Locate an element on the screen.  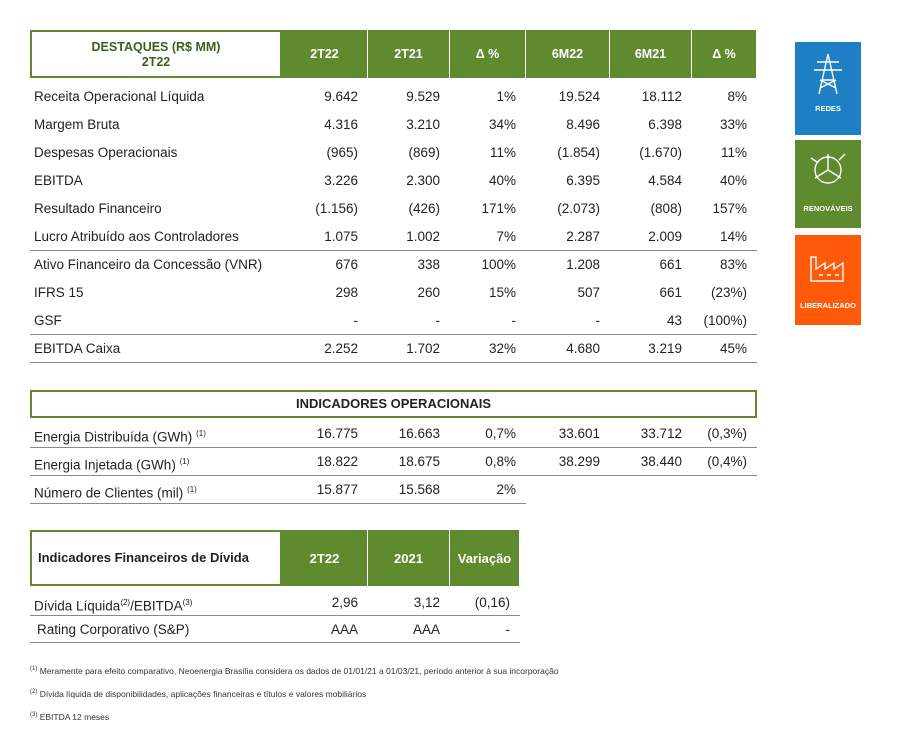
cell-value: 19.524 is located at coordinates (579, 96).